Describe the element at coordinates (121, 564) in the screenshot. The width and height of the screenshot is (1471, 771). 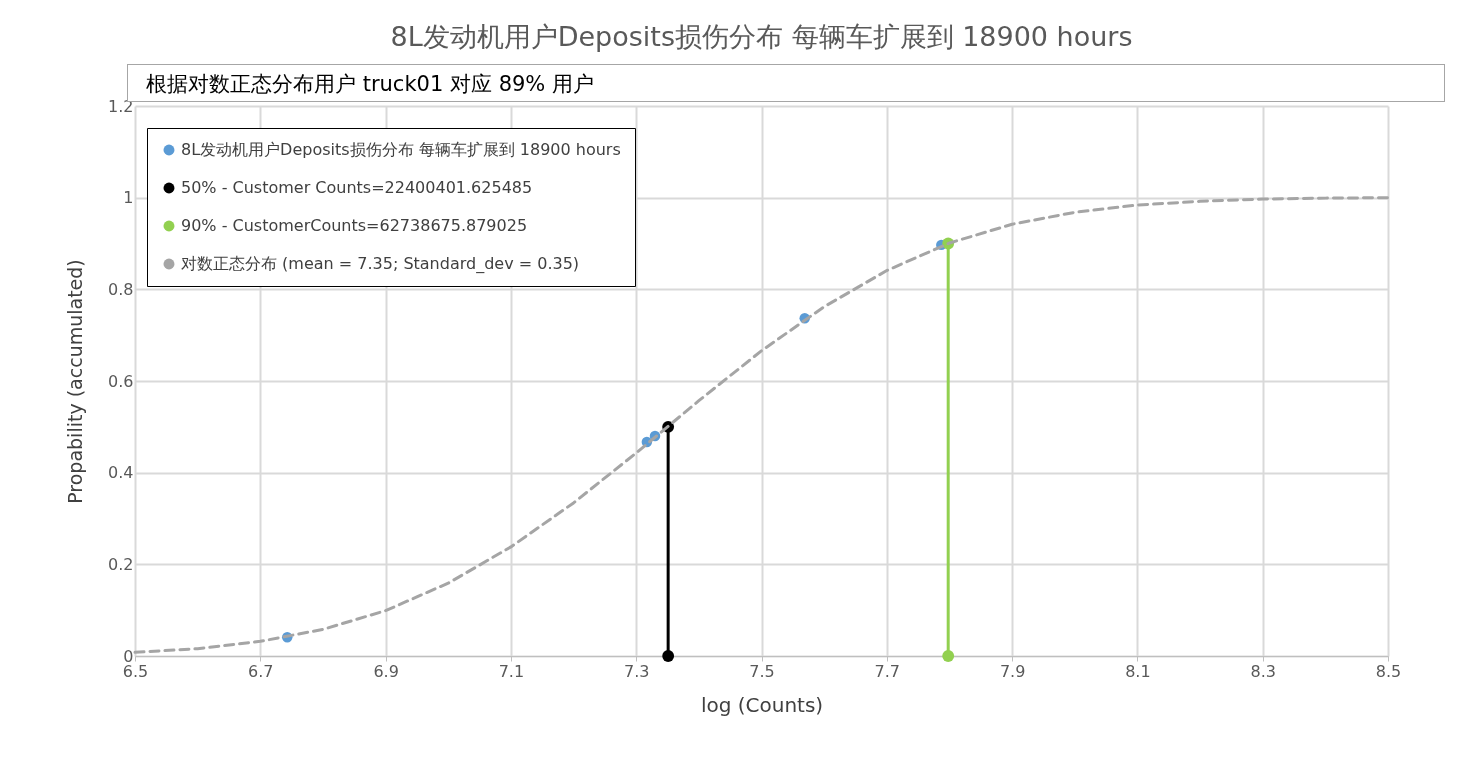
I see `y-tick-label: 0.2` at that location.